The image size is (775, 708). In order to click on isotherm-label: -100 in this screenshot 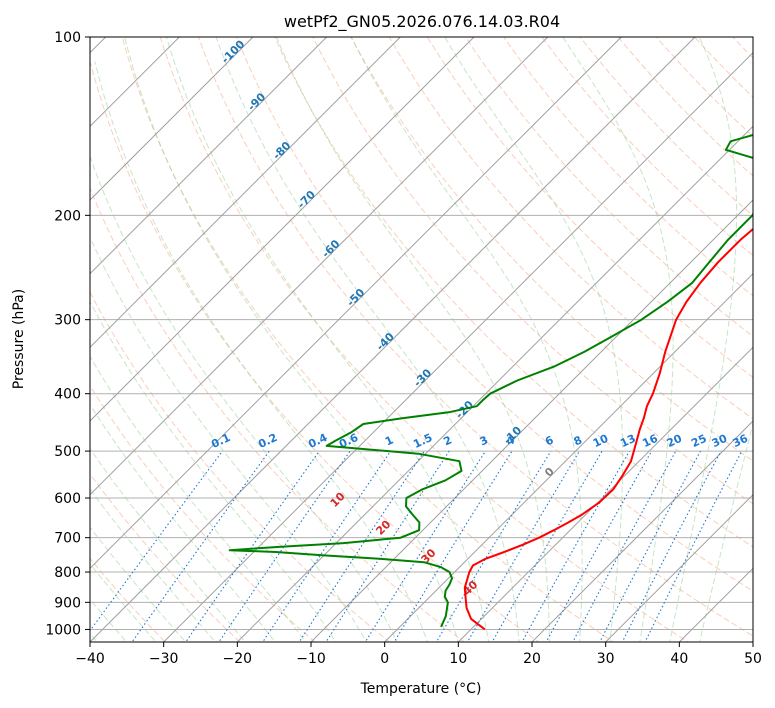, I will do `click(233, 51)`.